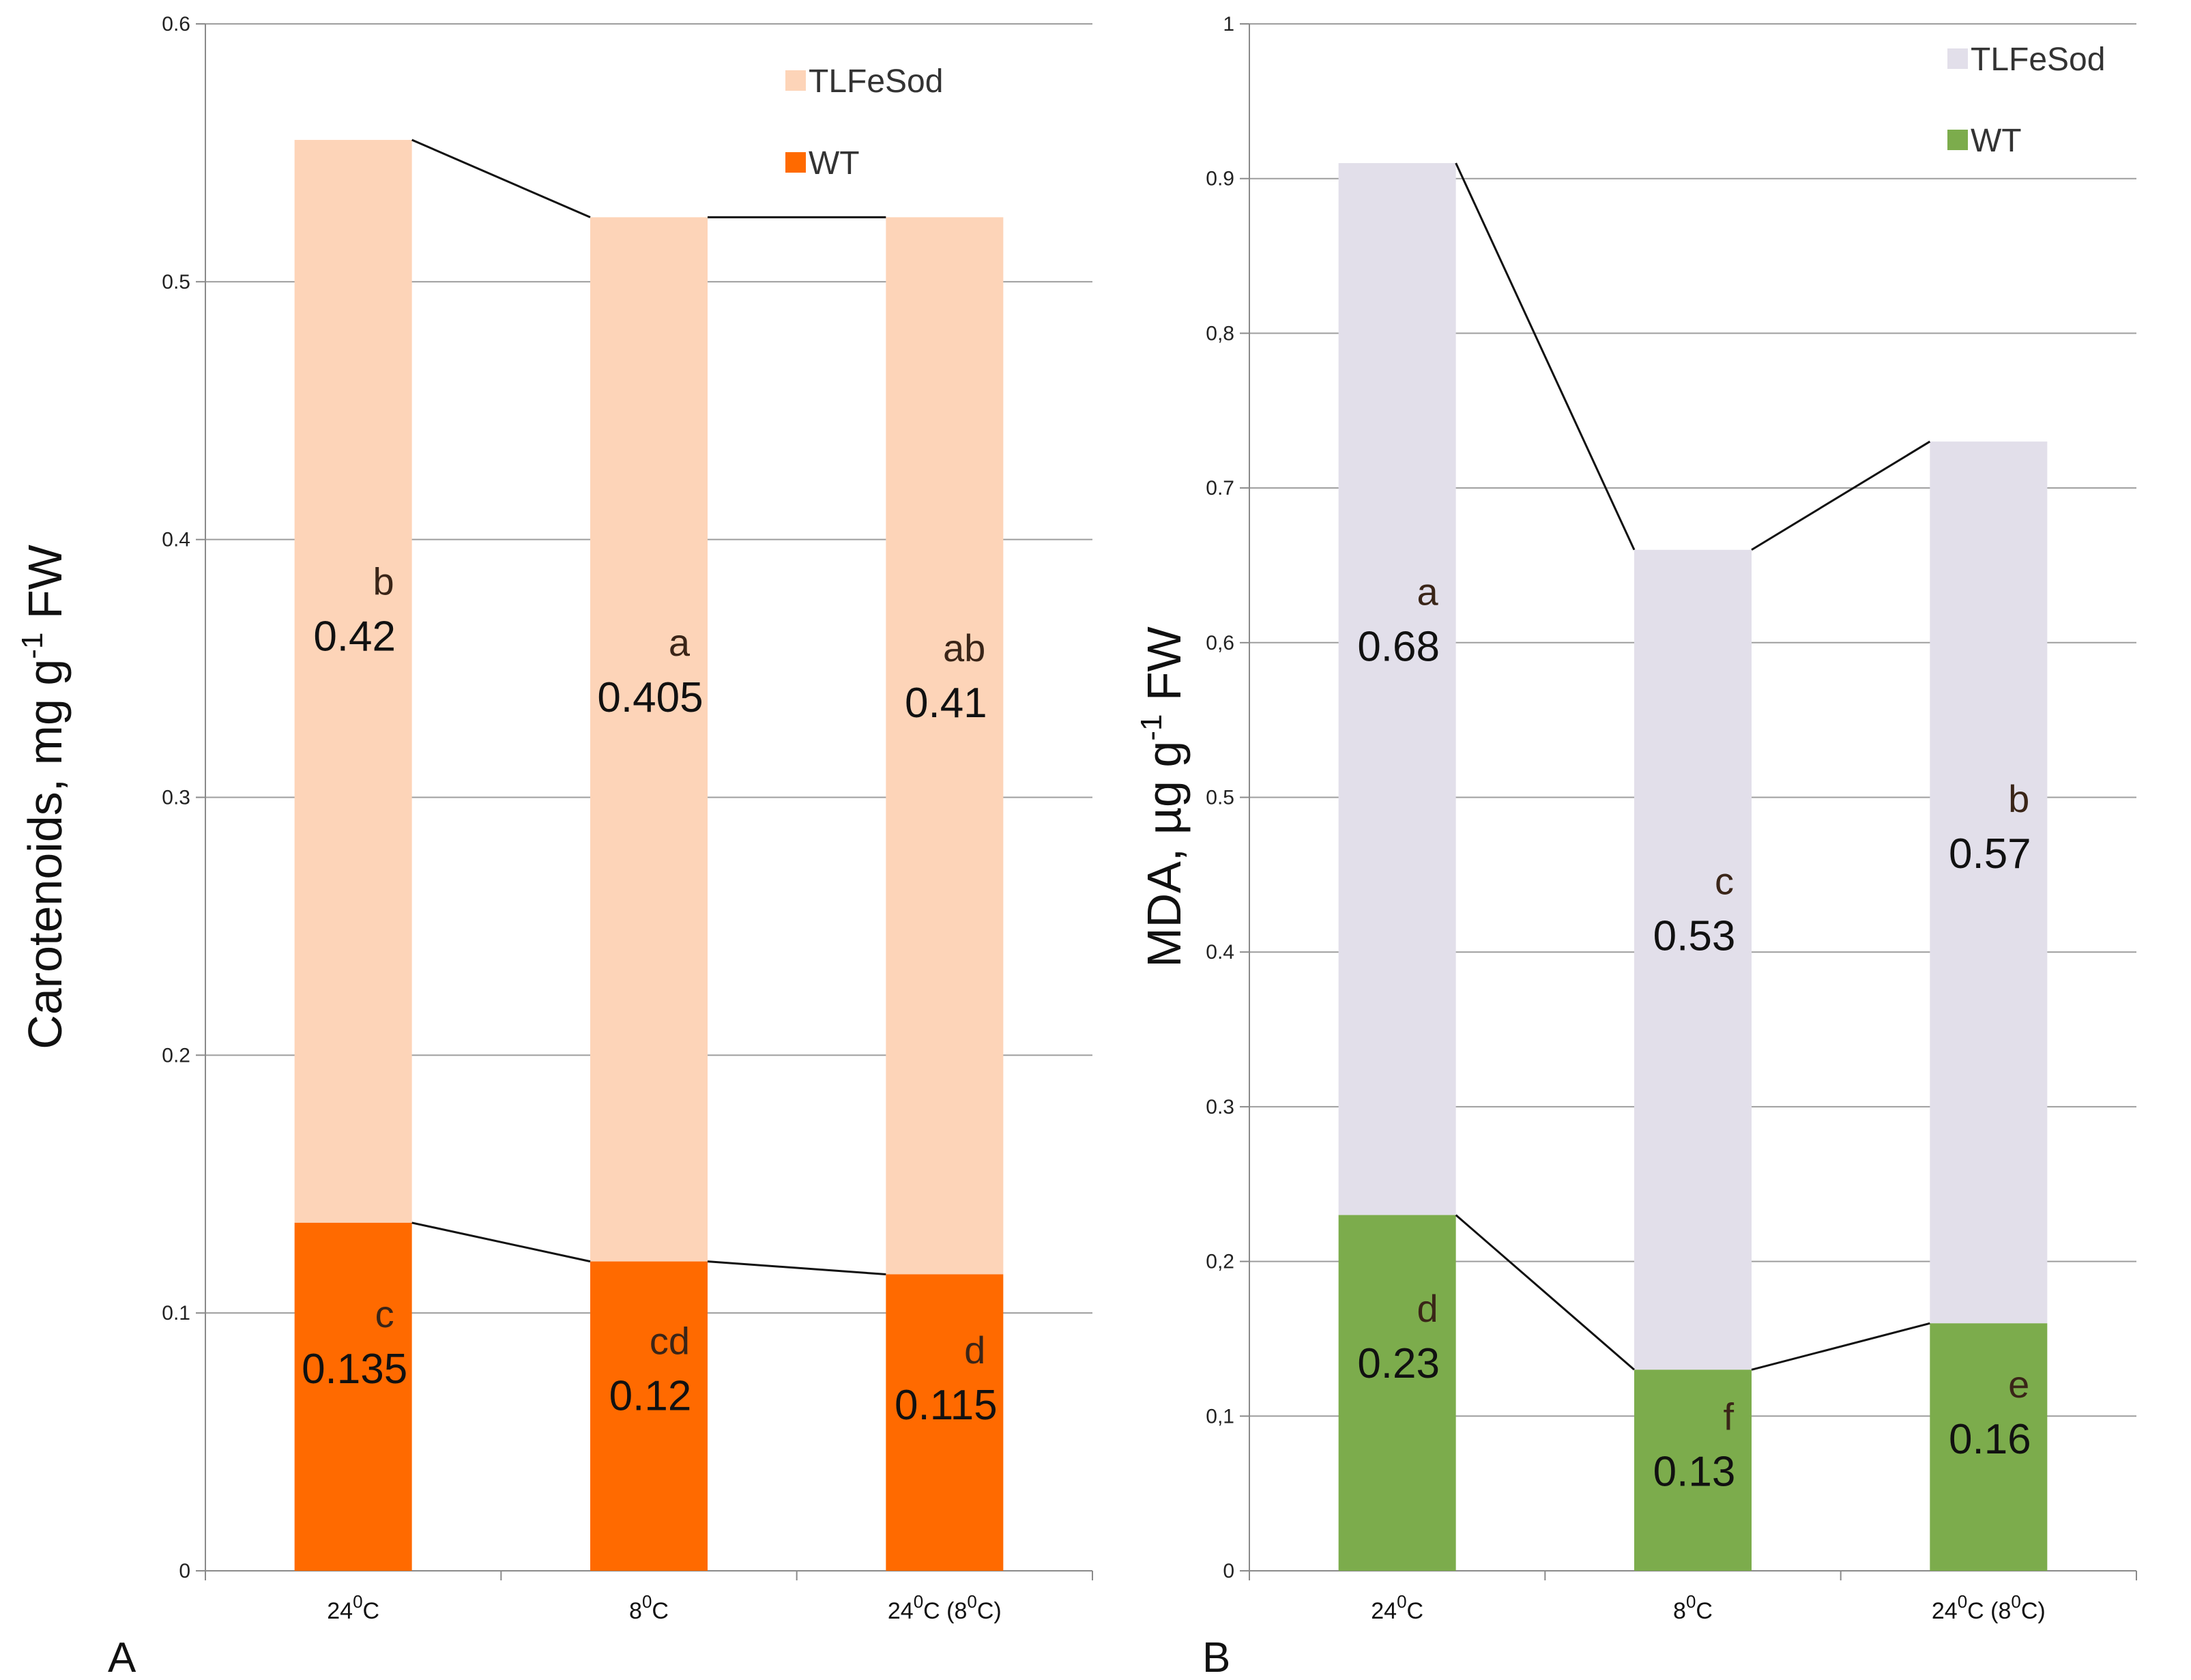  What do you see at coordinates (354, 1369) in the screenshot?
I see `data-label: 0.135` at bounding box center [354, 1369].